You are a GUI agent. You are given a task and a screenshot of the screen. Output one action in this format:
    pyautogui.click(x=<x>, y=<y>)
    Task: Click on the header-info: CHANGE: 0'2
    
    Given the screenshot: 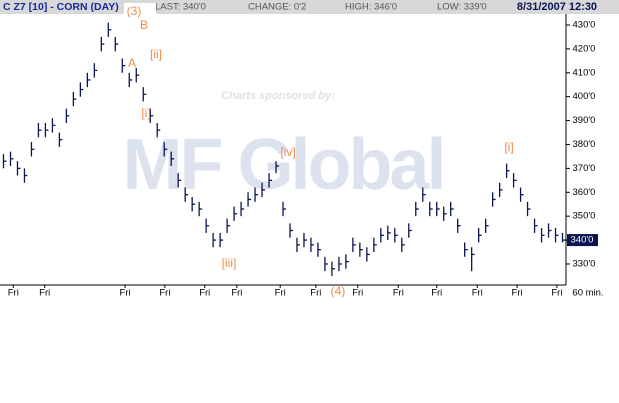 What is the action you would take?
    pyautogui.click(x=277, y=7)
    